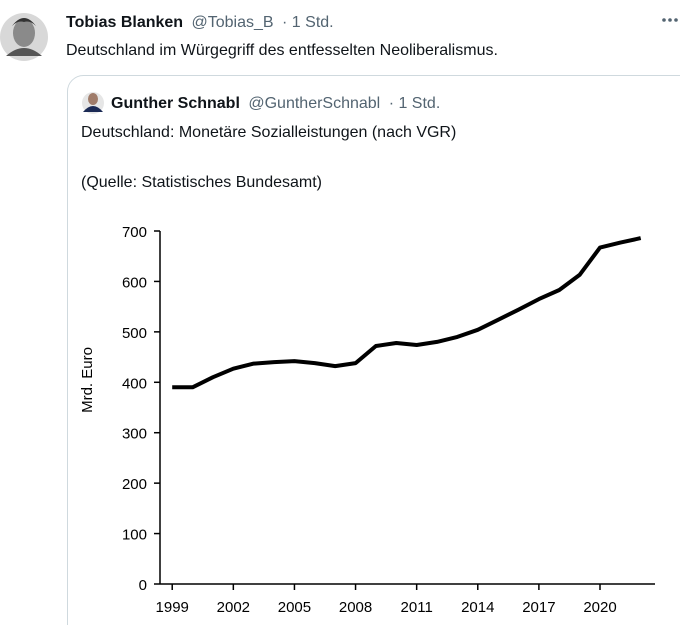 This screenshot has height=625, width=680. Describe the element at coordinates (233, 607) in the screenshot. I see `x-tick-label: 2002` at that location.